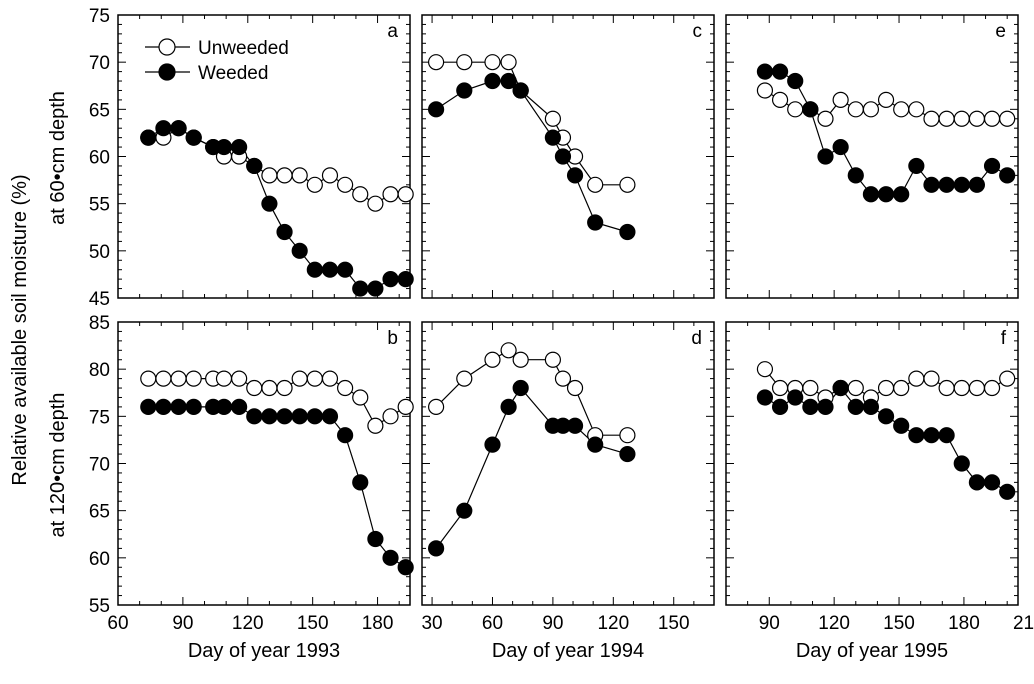  I want to click on panel-letter-e: e, so click(1000, 31).